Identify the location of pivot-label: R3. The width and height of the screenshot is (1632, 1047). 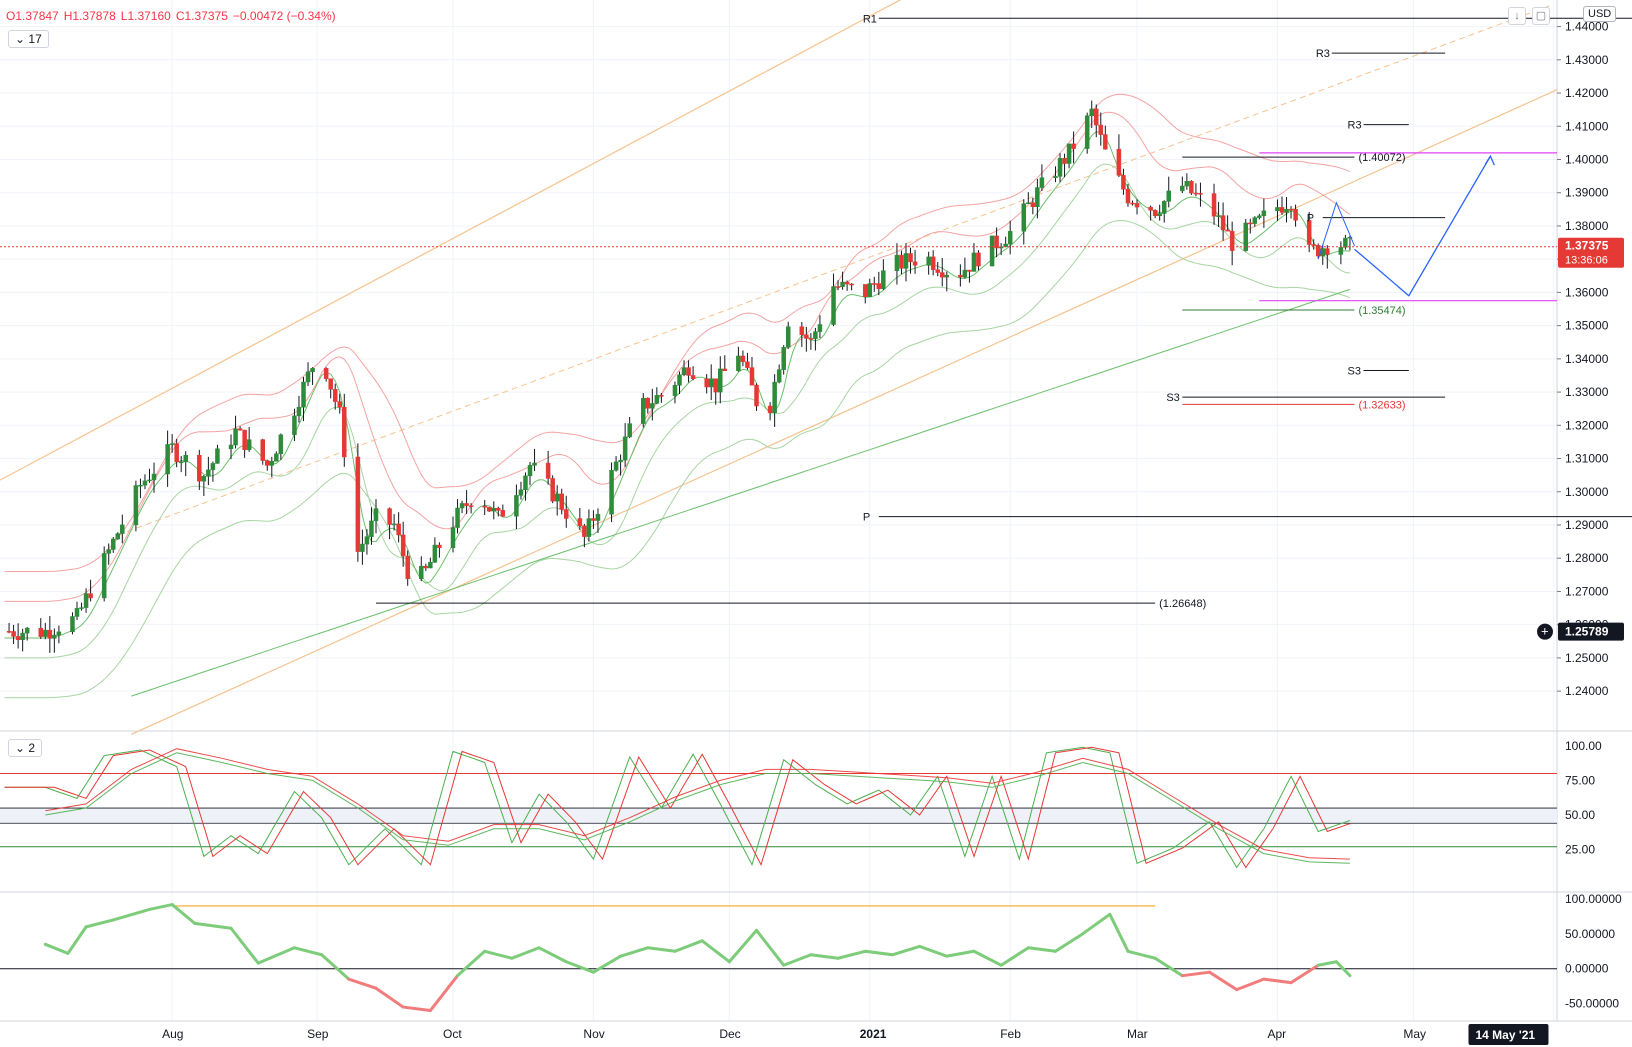
(1323, 54).